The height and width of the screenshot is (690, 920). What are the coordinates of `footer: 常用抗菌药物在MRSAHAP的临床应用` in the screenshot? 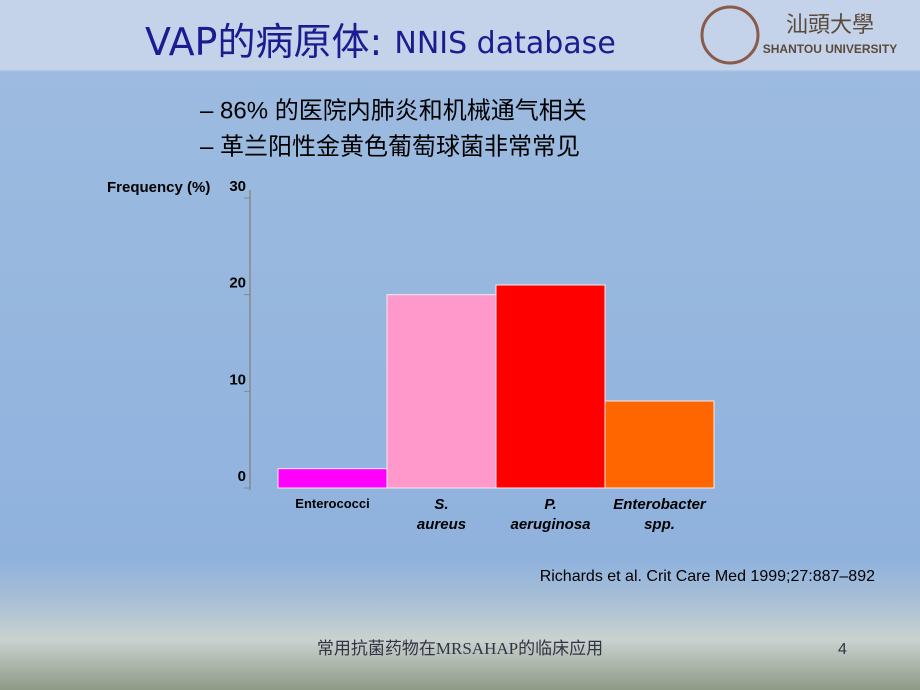 It's located at (460, 648).